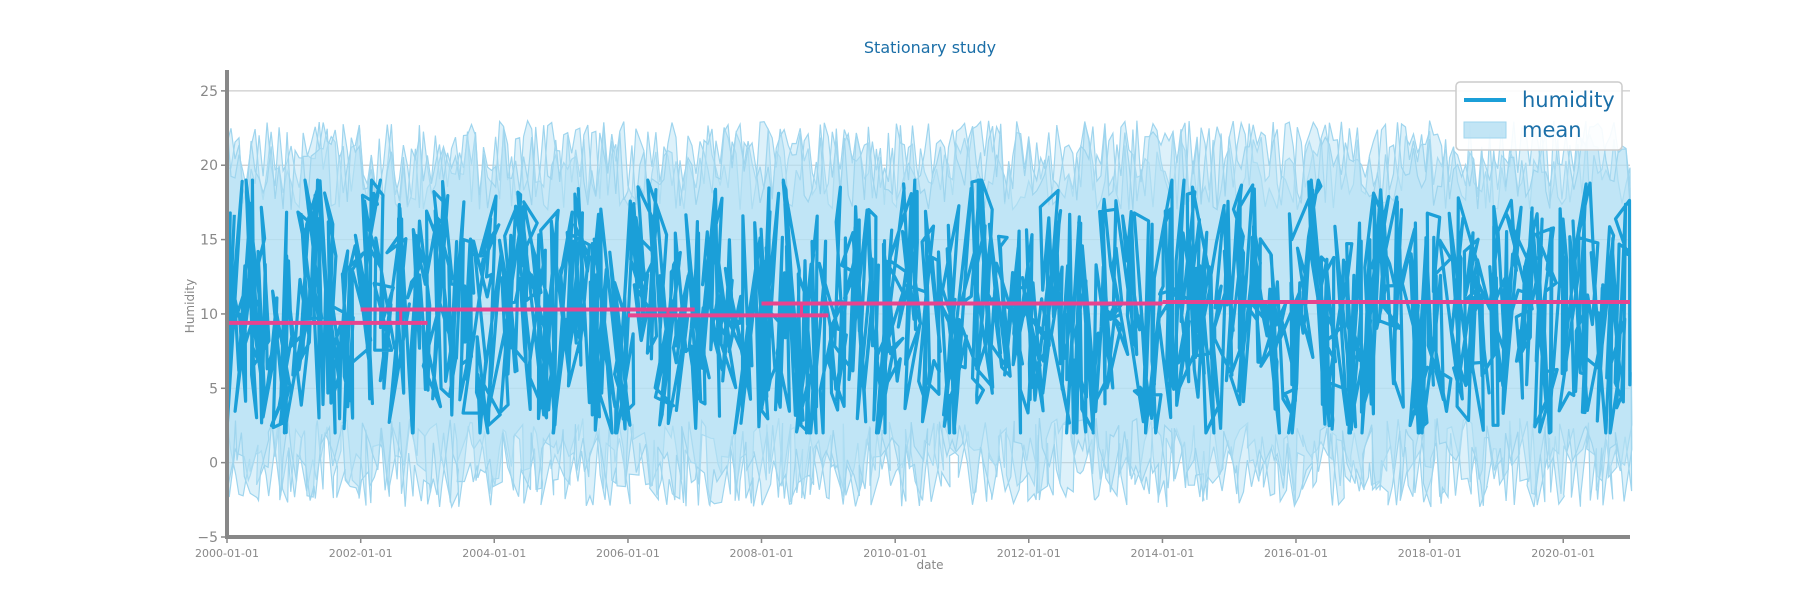 Image resolution: width=1800 pixels, height=600 pixels. What do you see at coordinates (209, 315) in the screenshot?
I see `y-tick-label: 10` at bounding box center [209, 315].